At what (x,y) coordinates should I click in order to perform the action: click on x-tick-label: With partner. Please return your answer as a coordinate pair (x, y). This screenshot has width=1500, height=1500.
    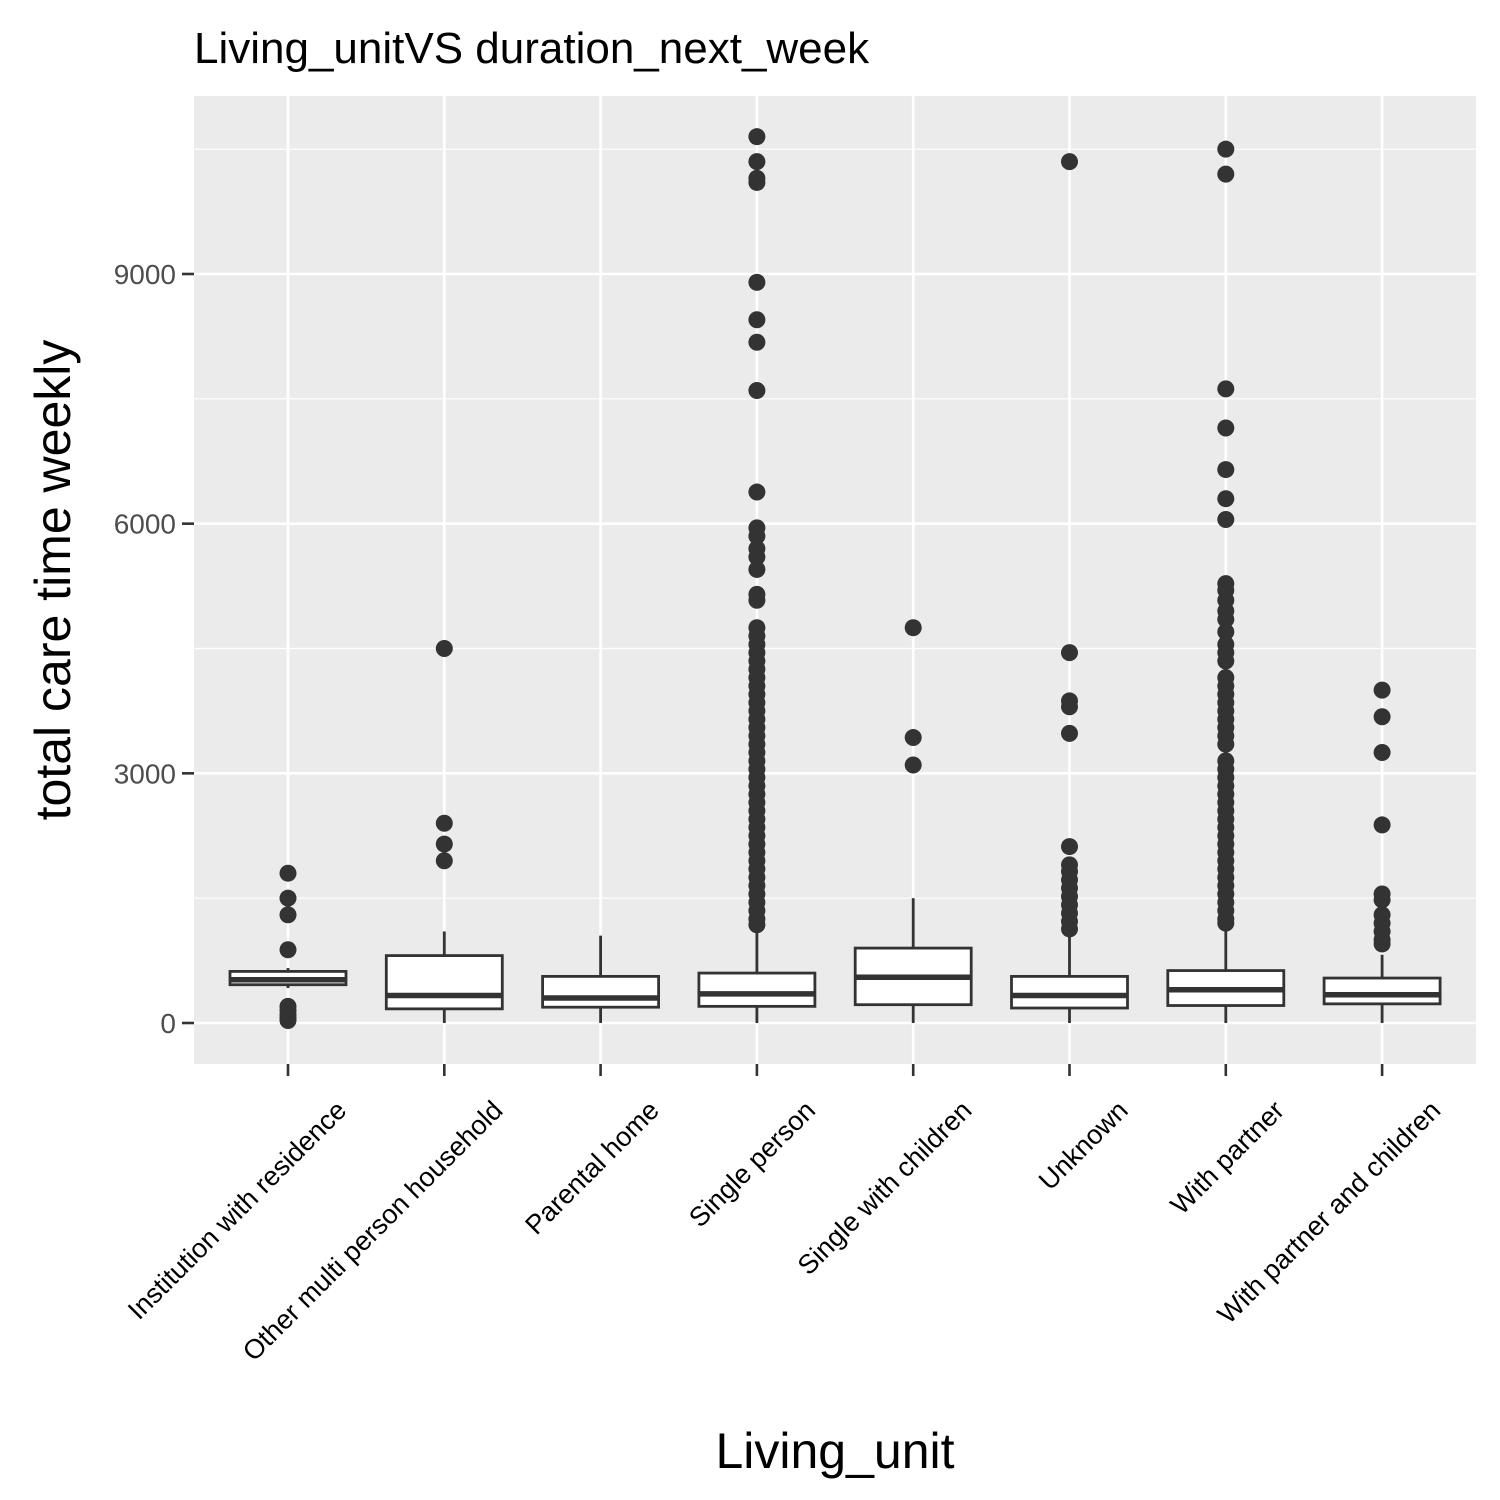
    Looking at the image, I should click on (1227, 1157).